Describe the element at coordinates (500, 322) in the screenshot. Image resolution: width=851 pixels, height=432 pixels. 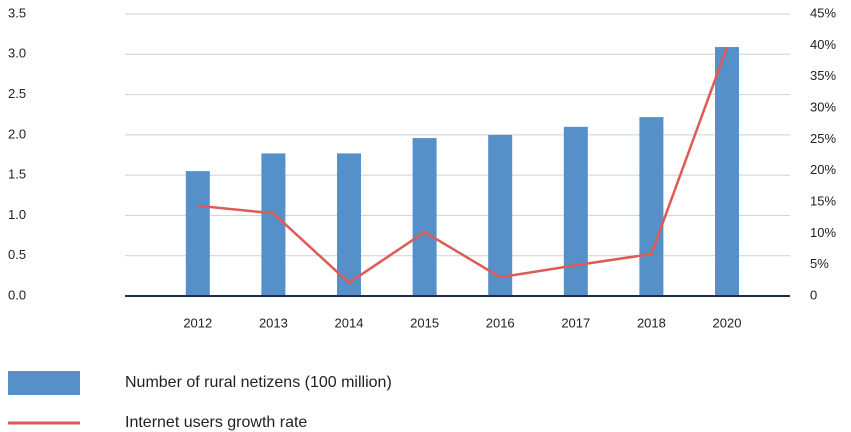
I see `x-tick-label: 2016` at that location.